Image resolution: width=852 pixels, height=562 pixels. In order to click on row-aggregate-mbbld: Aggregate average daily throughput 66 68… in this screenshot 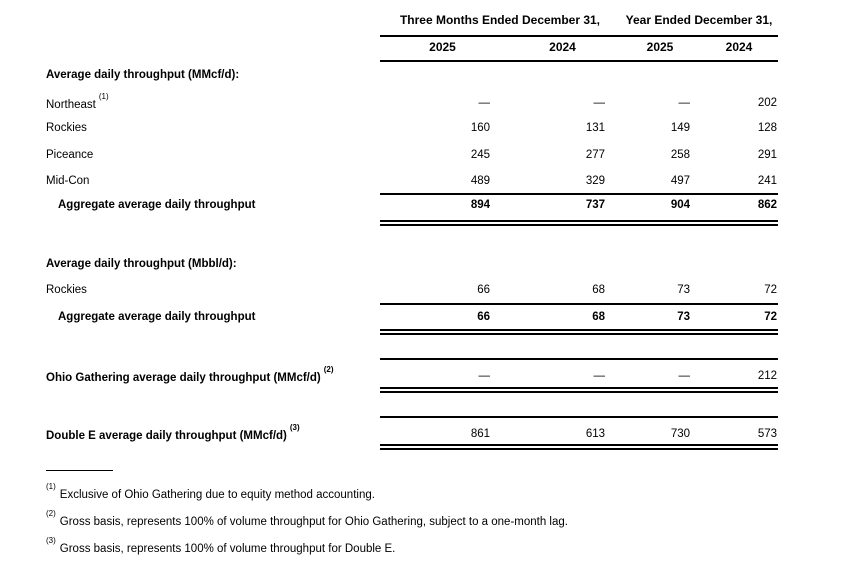, I will do `click(412, 317)`.